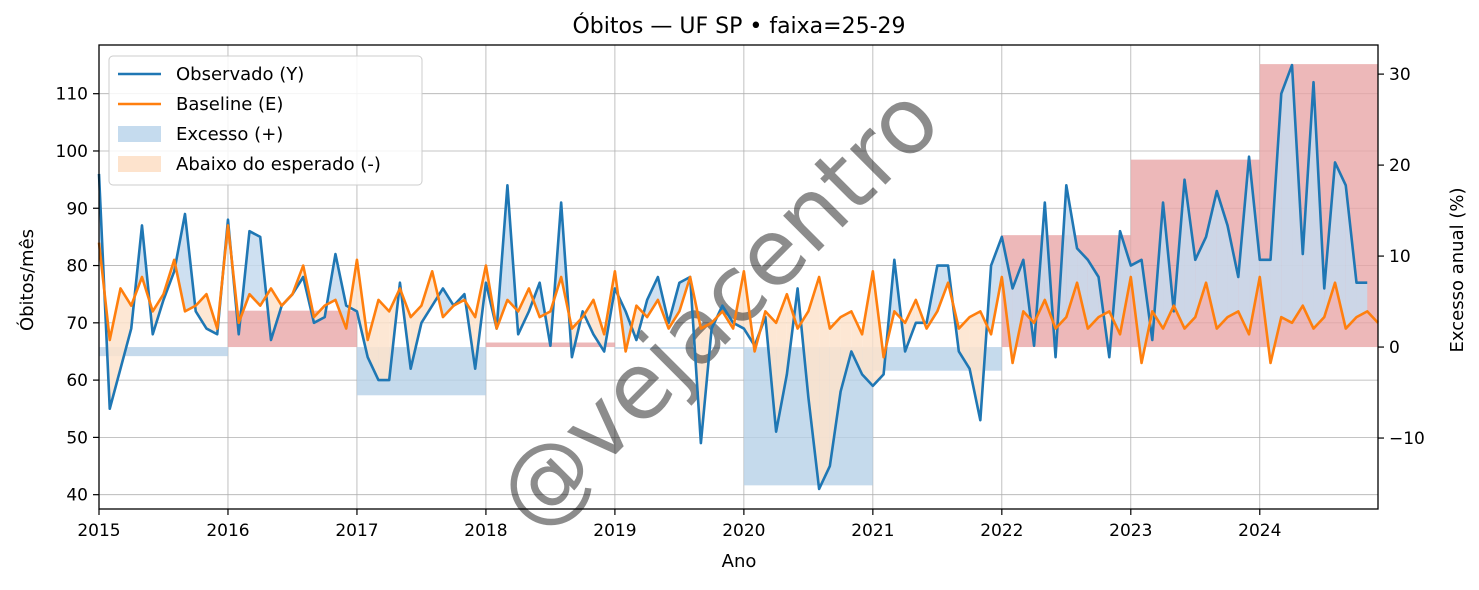 This screenshot has width=1479, height=590. What do you see at coordinates (278, 164) in the screenshot?
I see `legend-label-3: Abaixo do esperado (-)` at bounding box center [278, 164].